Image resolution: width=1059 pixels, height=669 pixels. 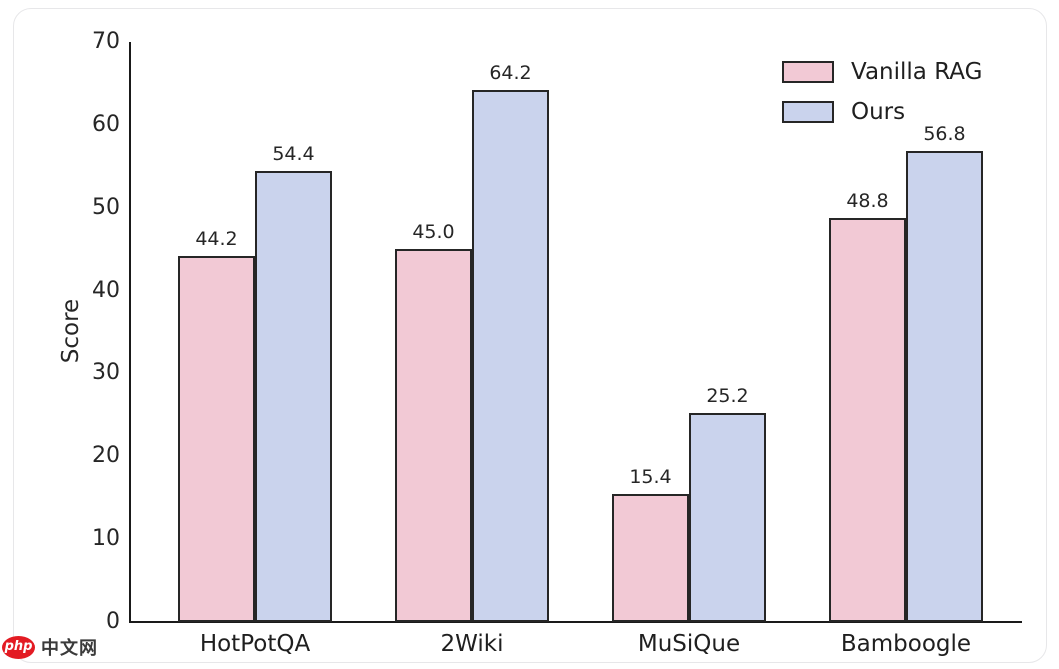 I want to click on y-tick-label: 60, so click(x=106, y=124).